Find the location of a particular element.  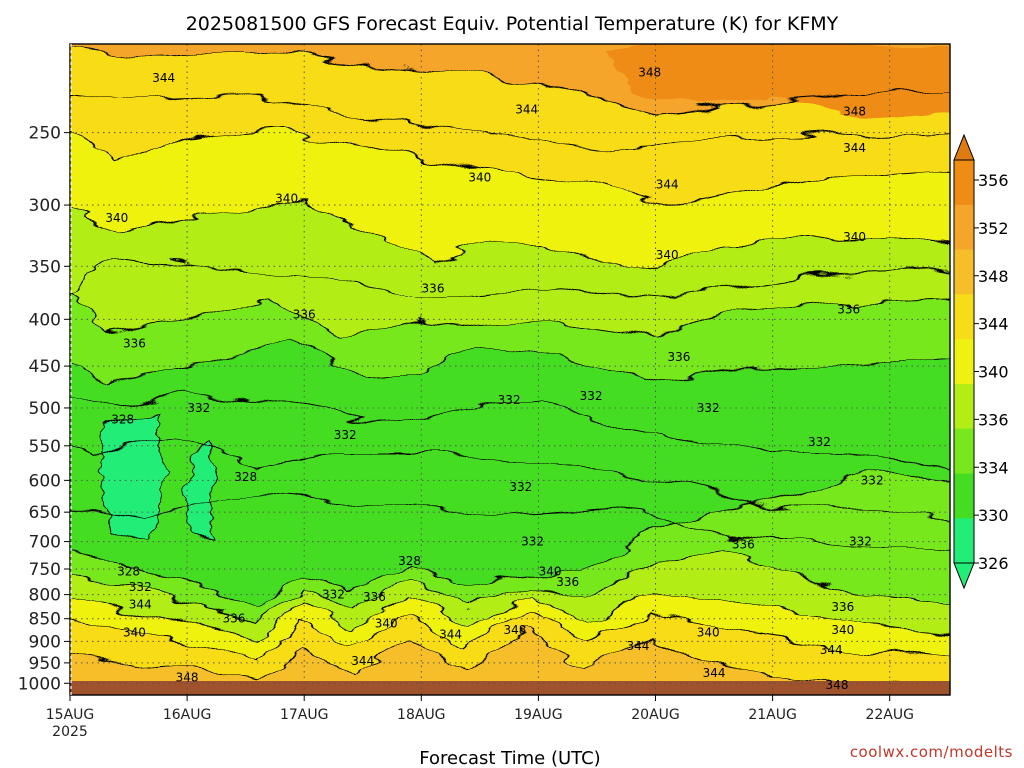

colorbar-tick-label: 334 is located at coordinates (993, 467).